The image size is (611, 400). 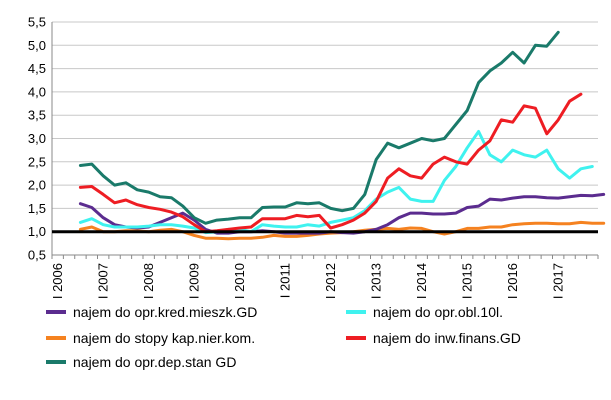 I want to click on legend-label: najem do opr.kred.mieszk.GD, so click(x=165, y=312).